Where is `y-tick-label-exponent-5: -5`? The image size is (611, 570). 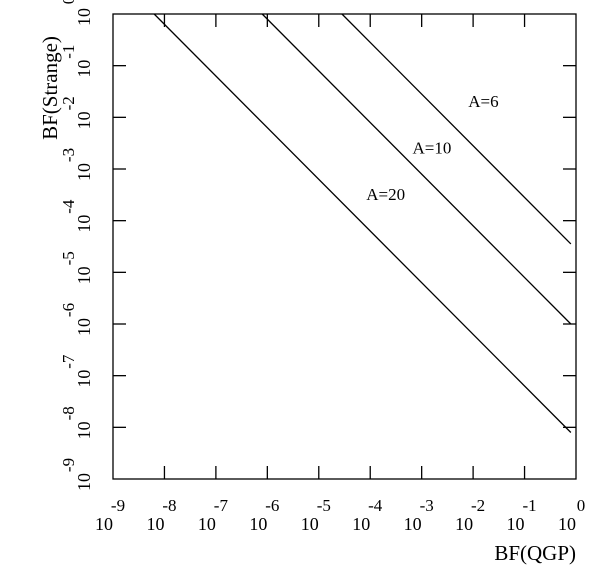 y-tick-label-exponent-5: -5 is located at coordinates (68, 258).